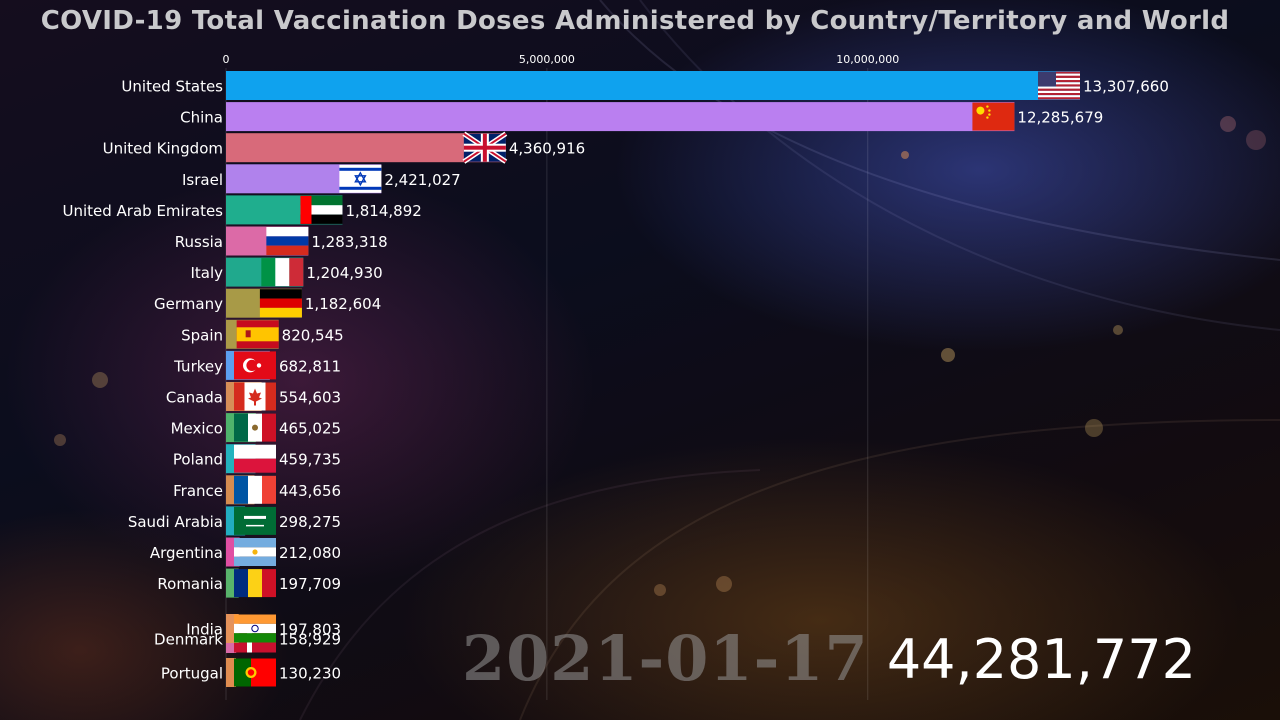 The image size is (1280, 720). What do you see at coordinates (175, 522) in the screenshot?
I see `country-label: Saudi Arabia` at bounding box center [175, 522].